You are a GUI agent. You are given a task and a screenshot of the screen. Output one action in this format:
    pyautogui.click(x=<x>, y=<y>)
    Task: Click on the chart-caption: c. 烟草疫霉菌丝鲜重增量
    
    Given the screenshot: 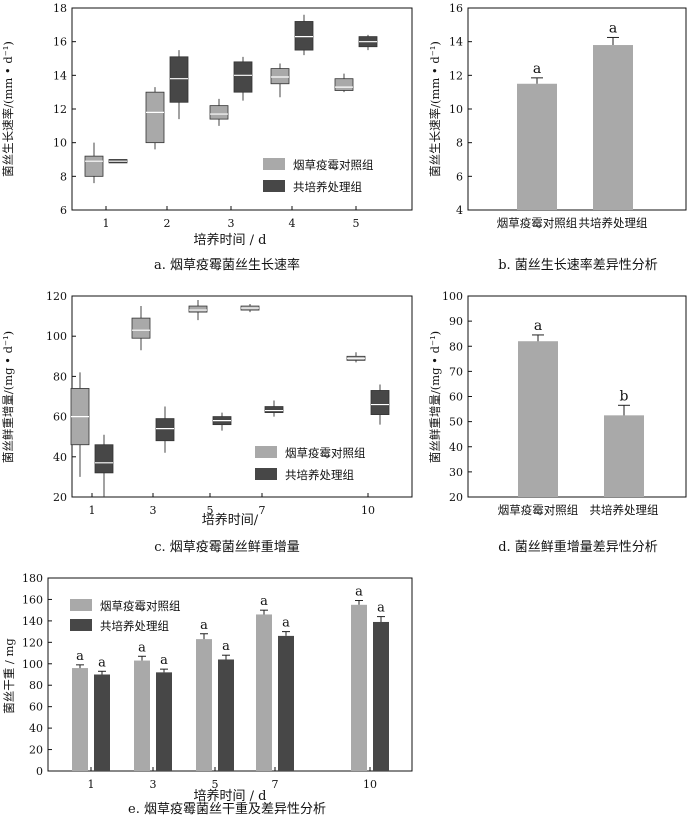 What is the action you would take?
    pyautogui.click(x=227, y=547)
    